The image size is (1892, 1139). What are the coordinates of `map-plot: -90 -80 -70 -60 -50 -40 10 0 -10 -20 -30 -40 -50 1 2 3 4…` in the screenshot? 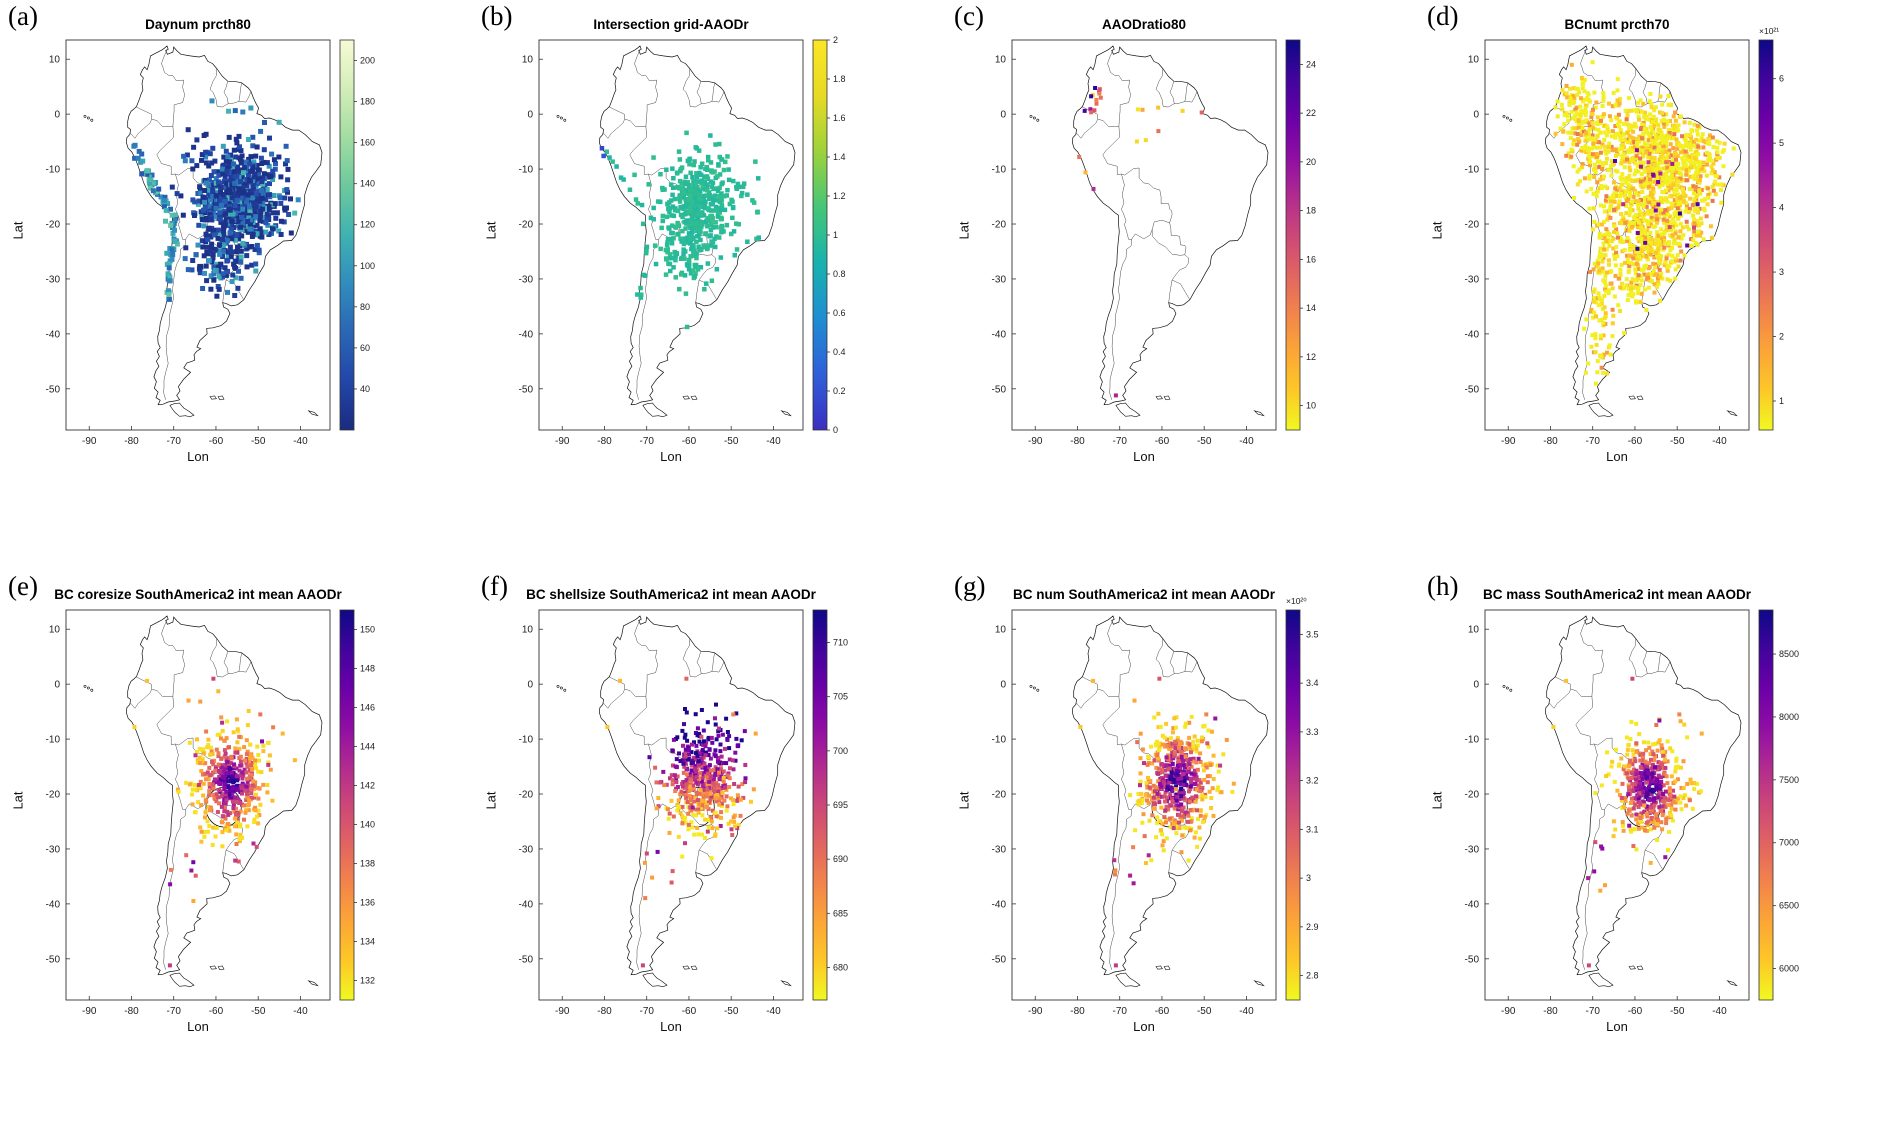 It's located at (1624, 236).